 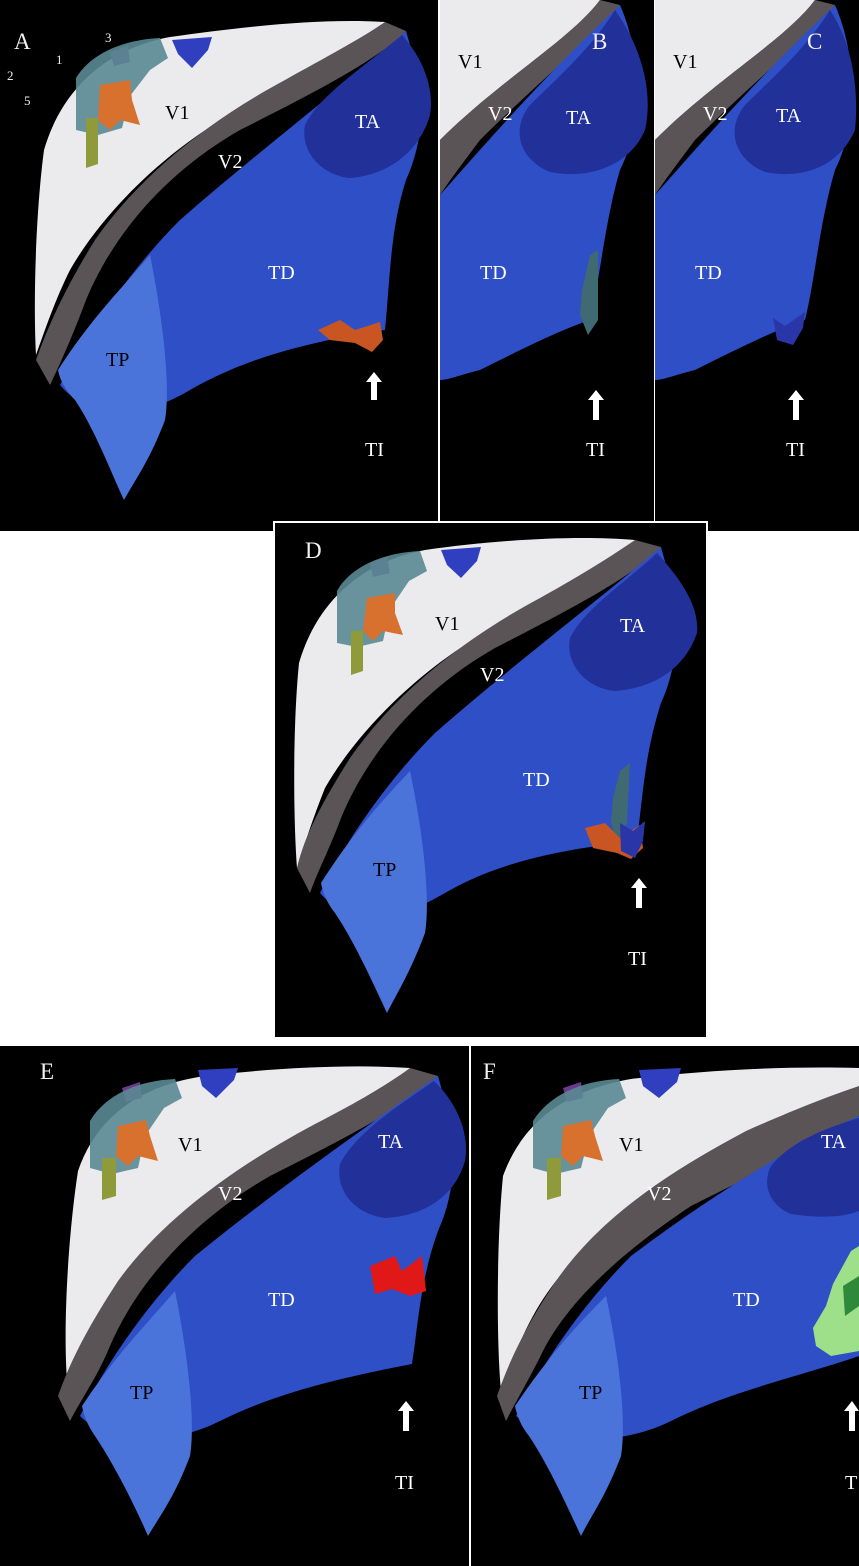 What do you see at coordinates (27, 100) in the screenshot?
I see `marker-5: 5` at bounding box center [27, 100].